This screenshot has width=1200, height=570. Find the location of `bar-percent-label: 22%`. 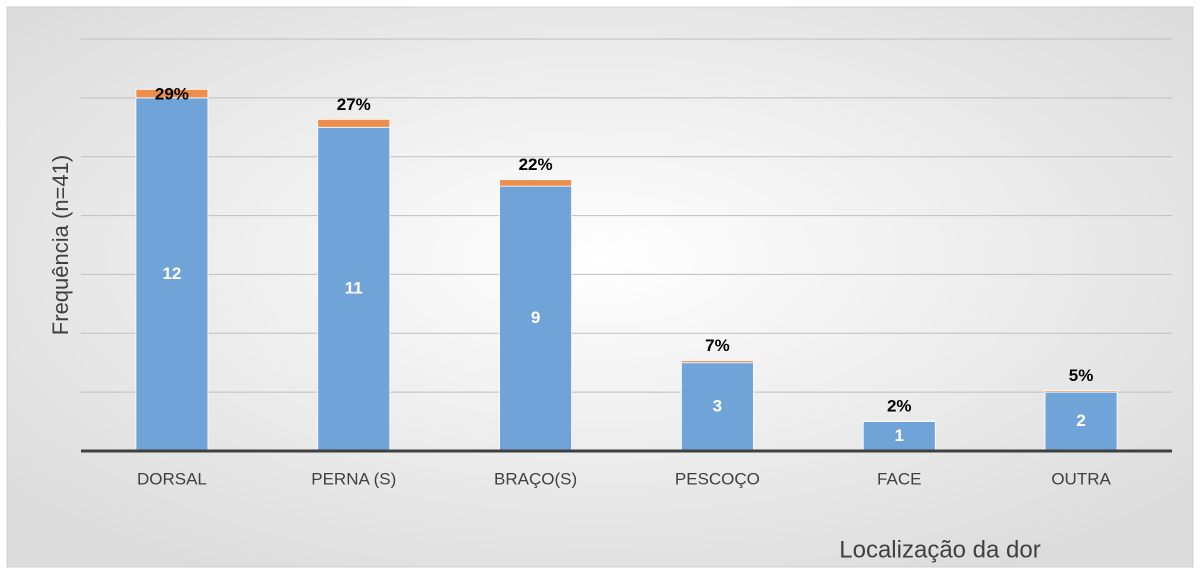

bar-percent-label: 22% is located at coordinates (536, 164).